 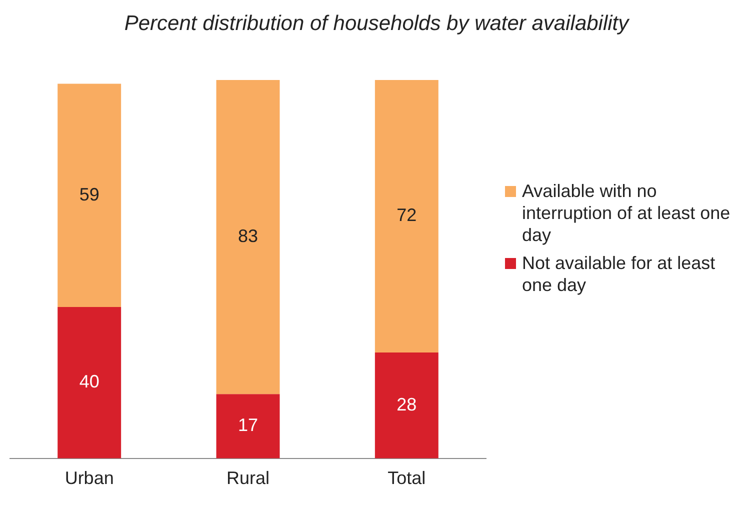 What do you see at coordinates (407, 478) in the screenshot?
I see `x-tick-label: Total` at bounding box center [407, 478].